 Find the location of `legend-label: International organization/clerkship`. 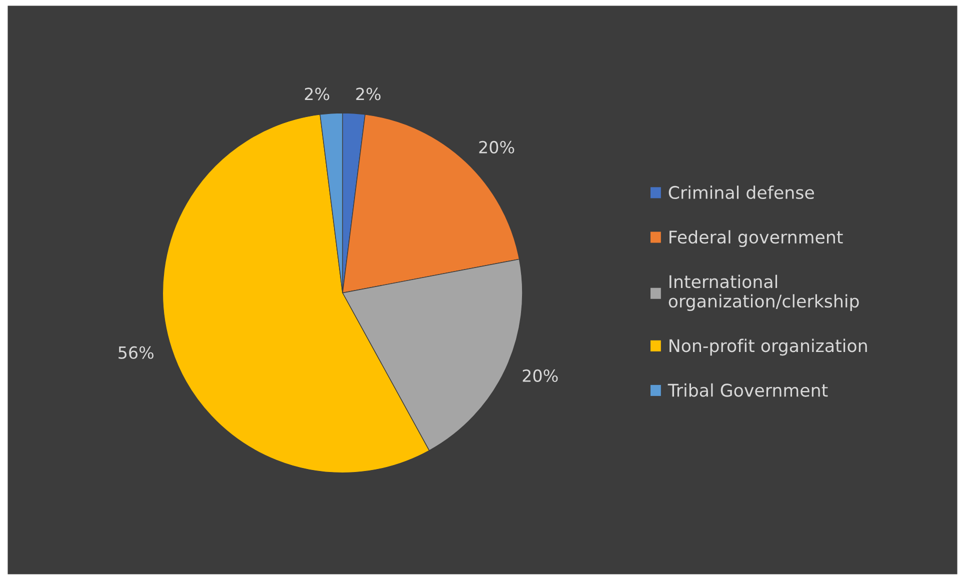

legend-label: International organization/clerkship is located at coordinates (763, 293).